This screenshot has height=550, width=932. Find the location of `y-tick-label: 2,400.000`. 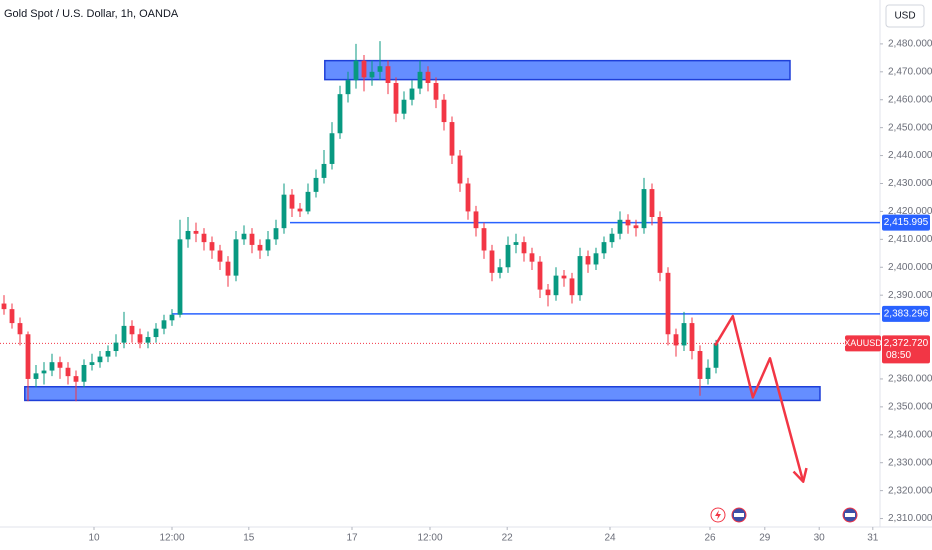

y-tick-label: 2,400.000 is located at coordinates (910, 267).